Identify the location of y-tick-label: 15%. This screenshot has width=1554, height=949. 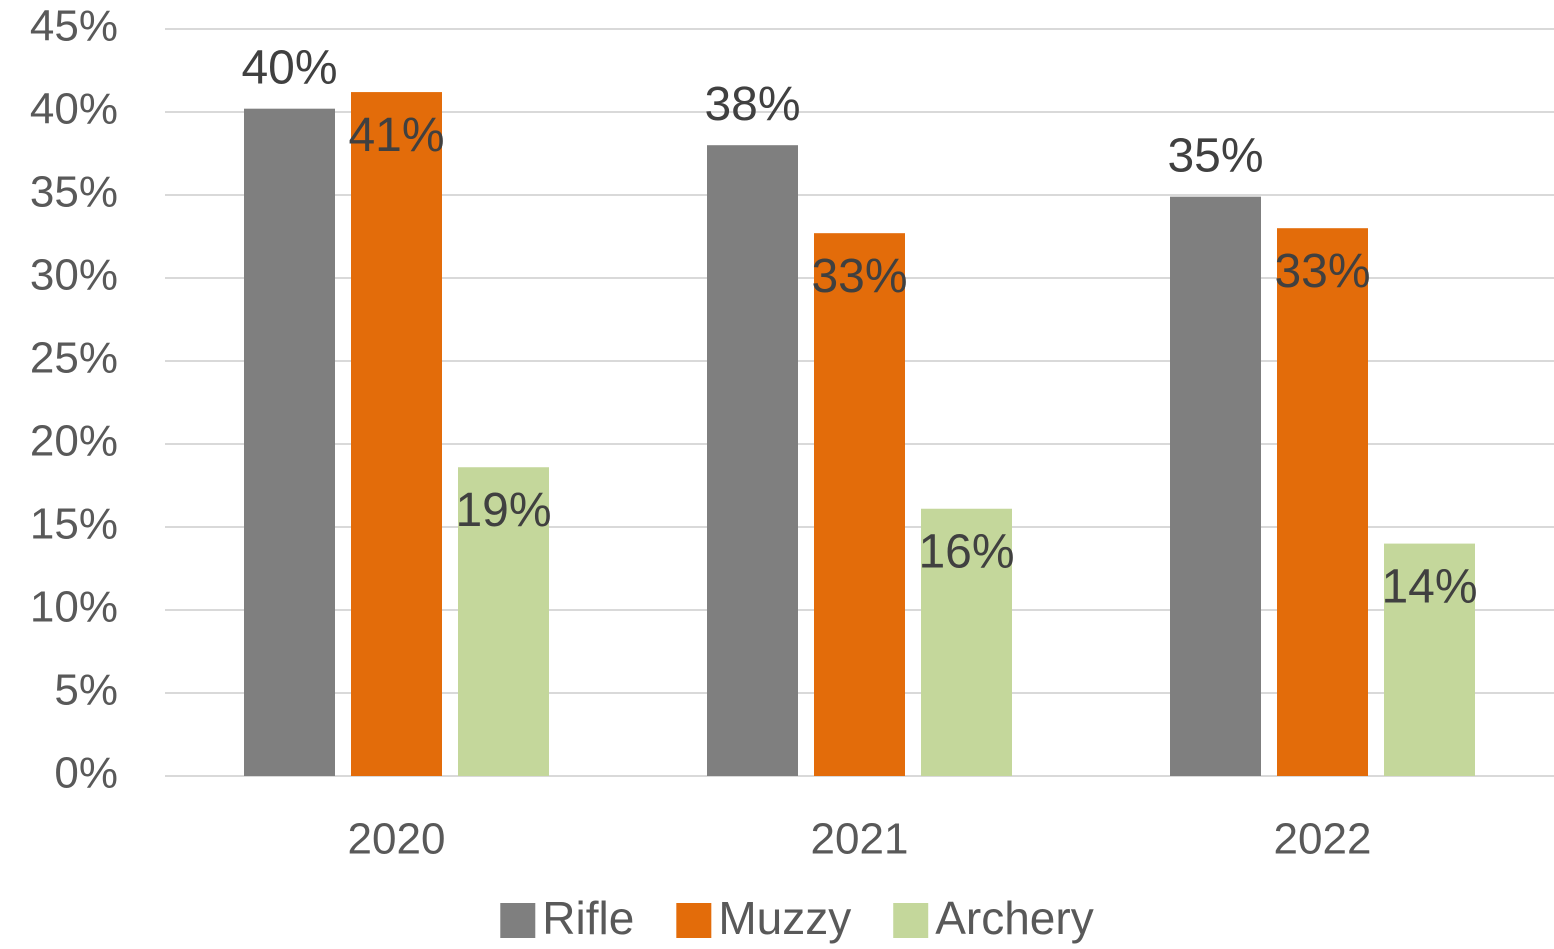
(74, 524).